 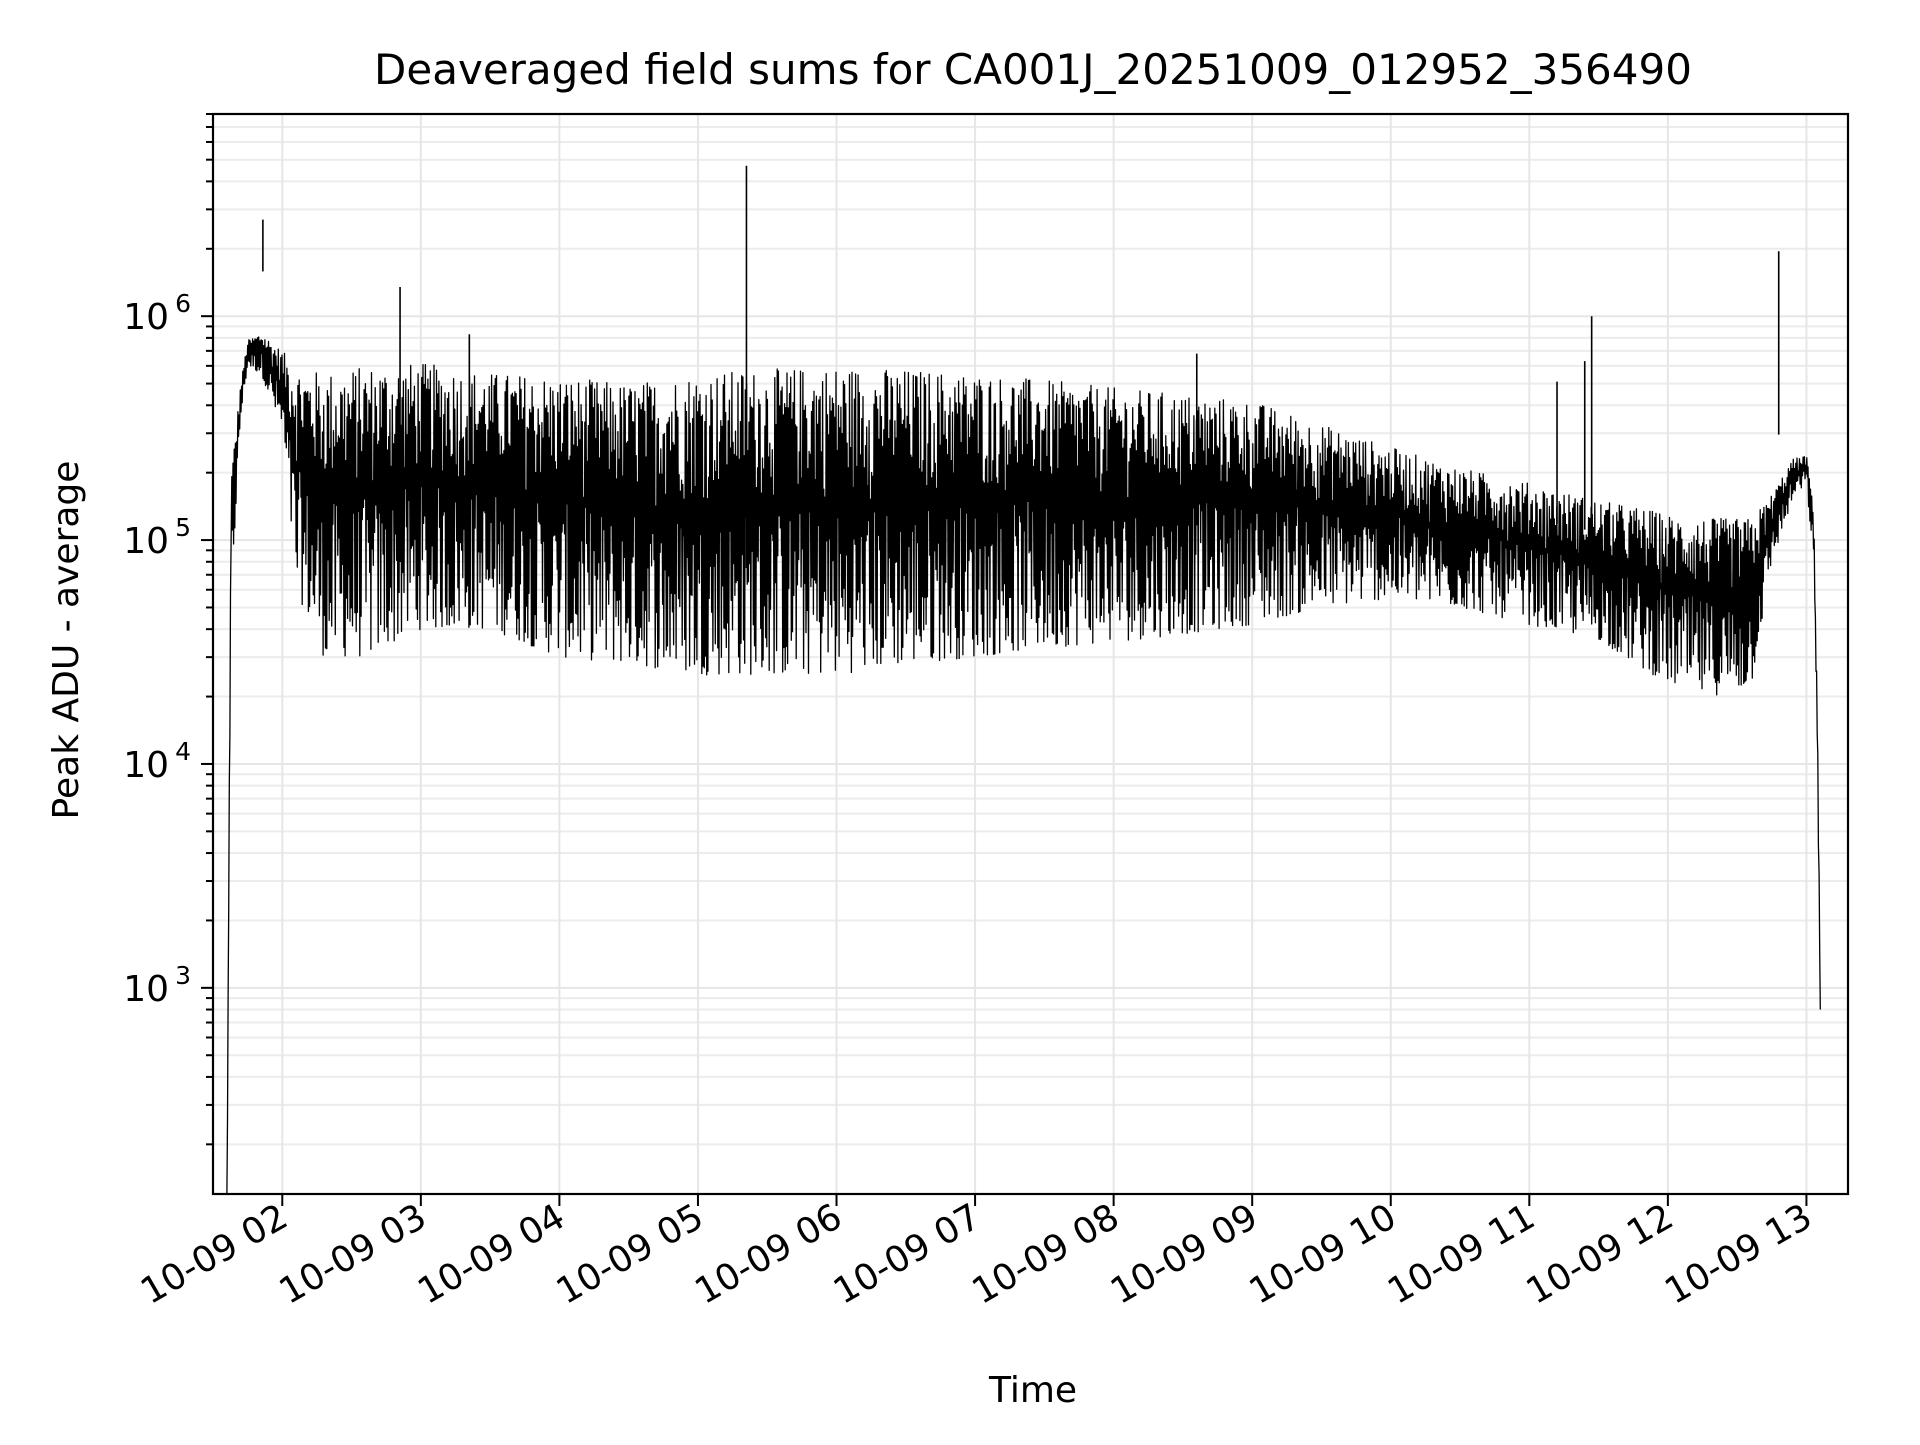 I want to click on x-axis-label: Time, so click(x=1032, y=1390).